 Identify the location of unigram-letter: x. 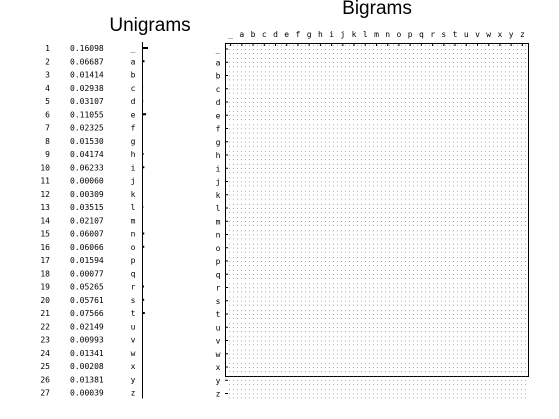
(133, 366).